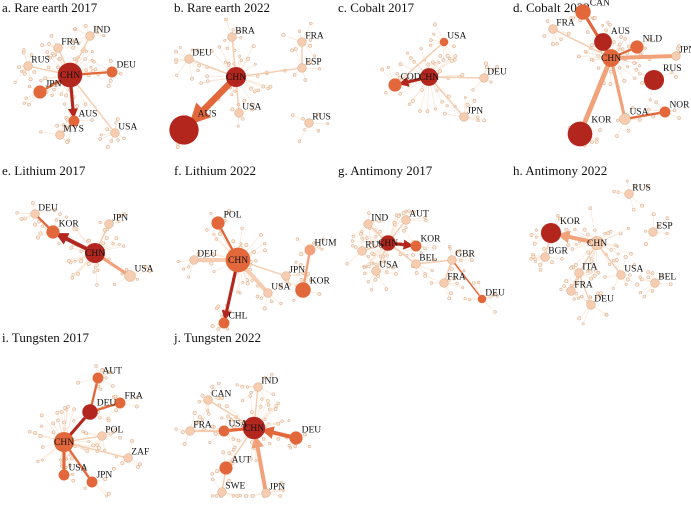  What do you see at coordinates (672, 69) in the screenshot?
I see `node-label-rus: RUS` at bounding box center [672, 69].